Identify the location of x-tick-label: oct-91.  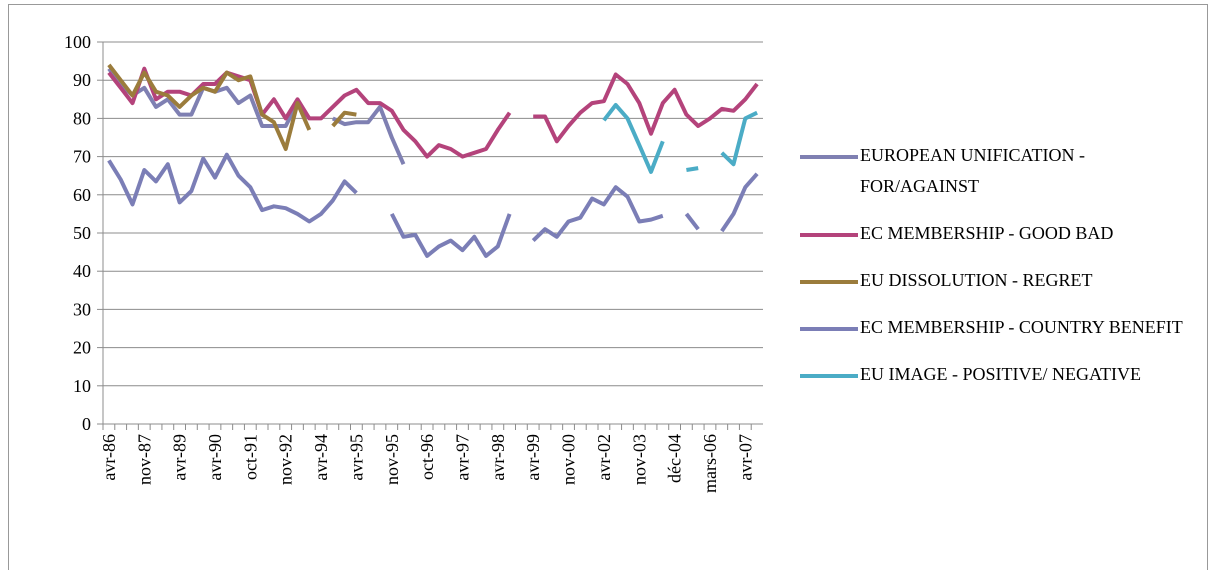
(250, 457).